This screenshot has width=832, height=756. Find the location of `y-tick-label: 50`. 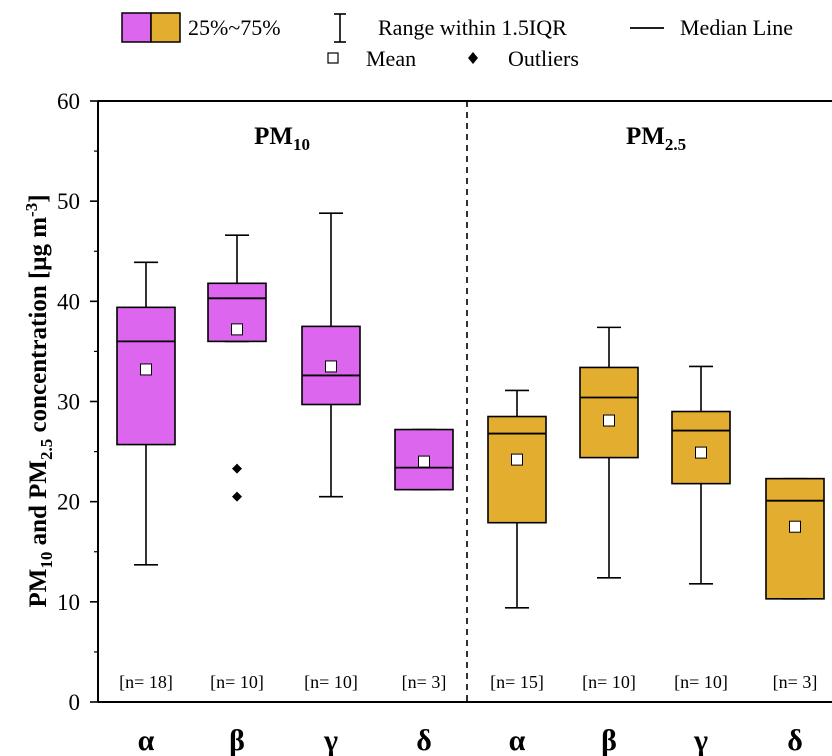

y-tick-label: 50 is located at coordinates (68, 201).